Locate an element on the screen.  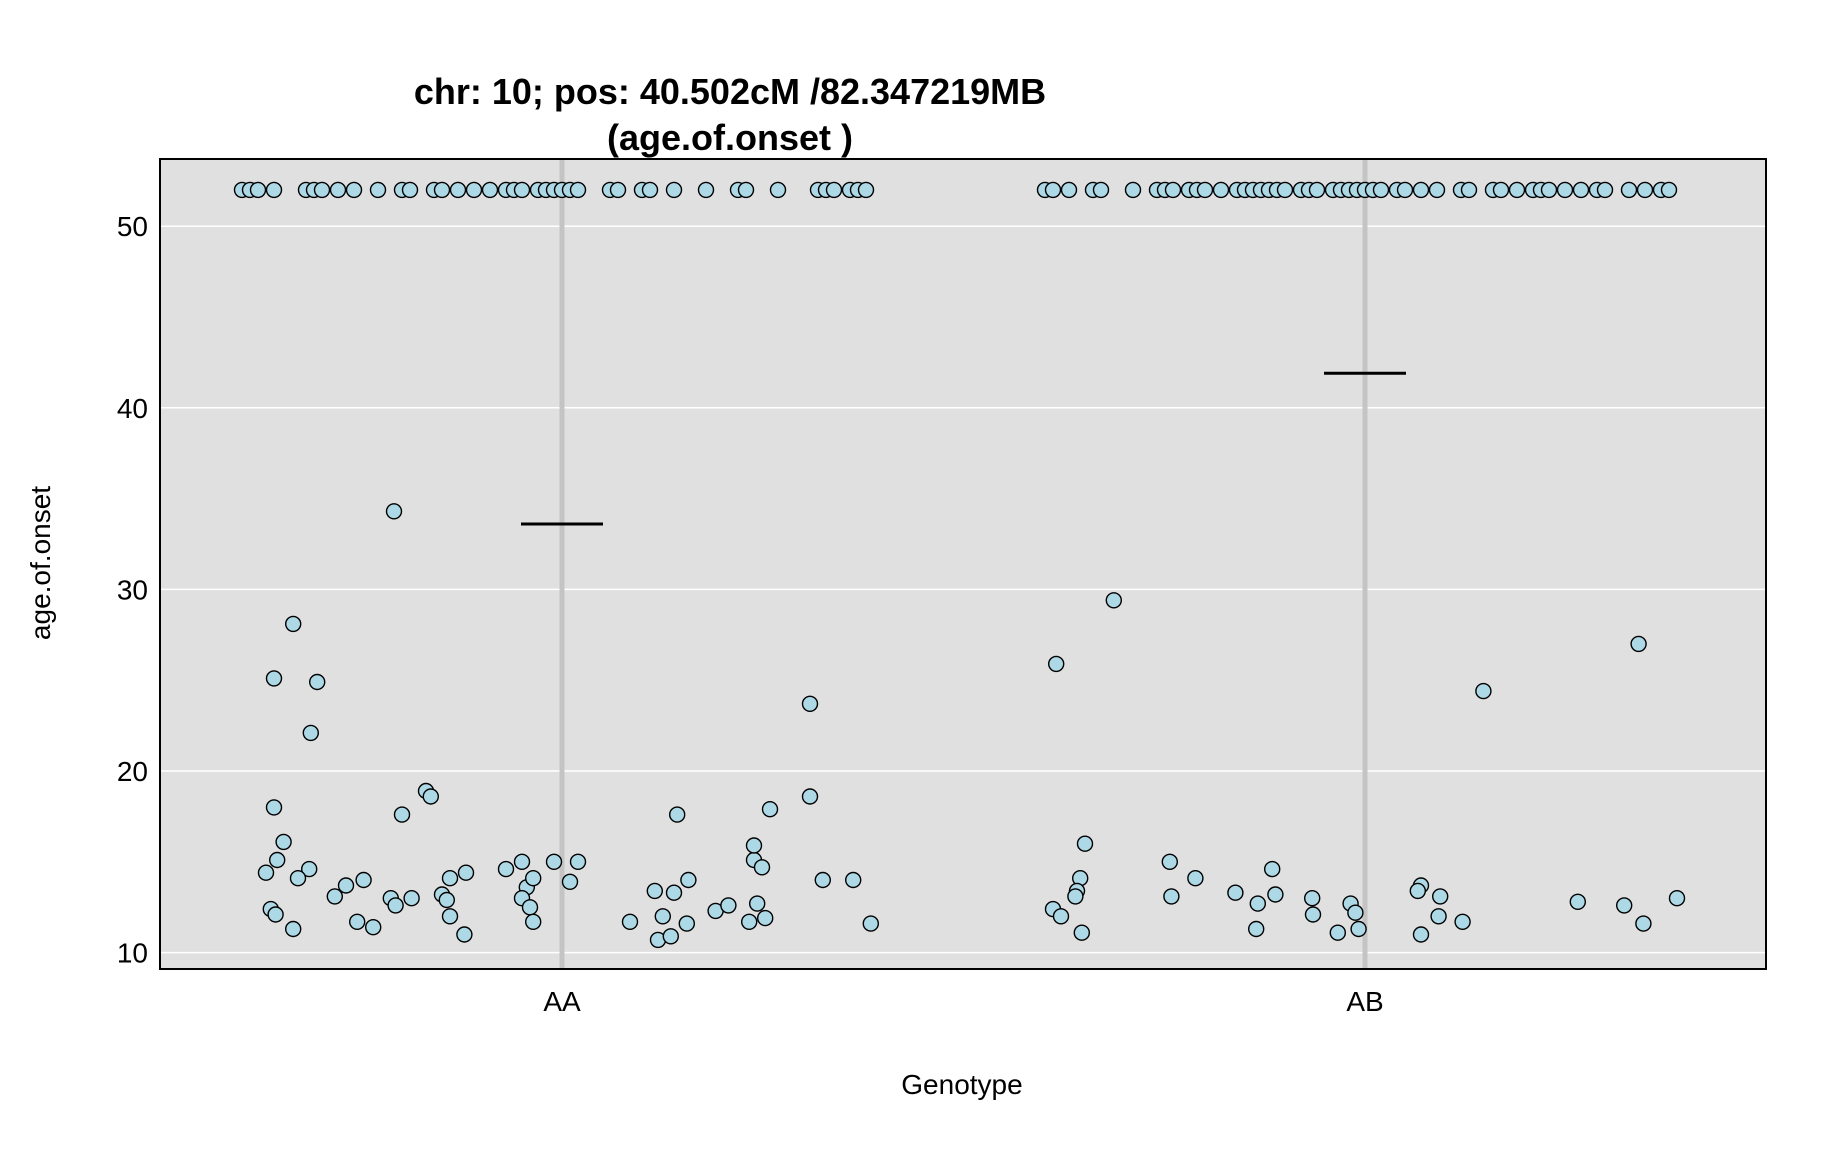
x-axis-title: Genotype is located at coordinates (961, 1084).